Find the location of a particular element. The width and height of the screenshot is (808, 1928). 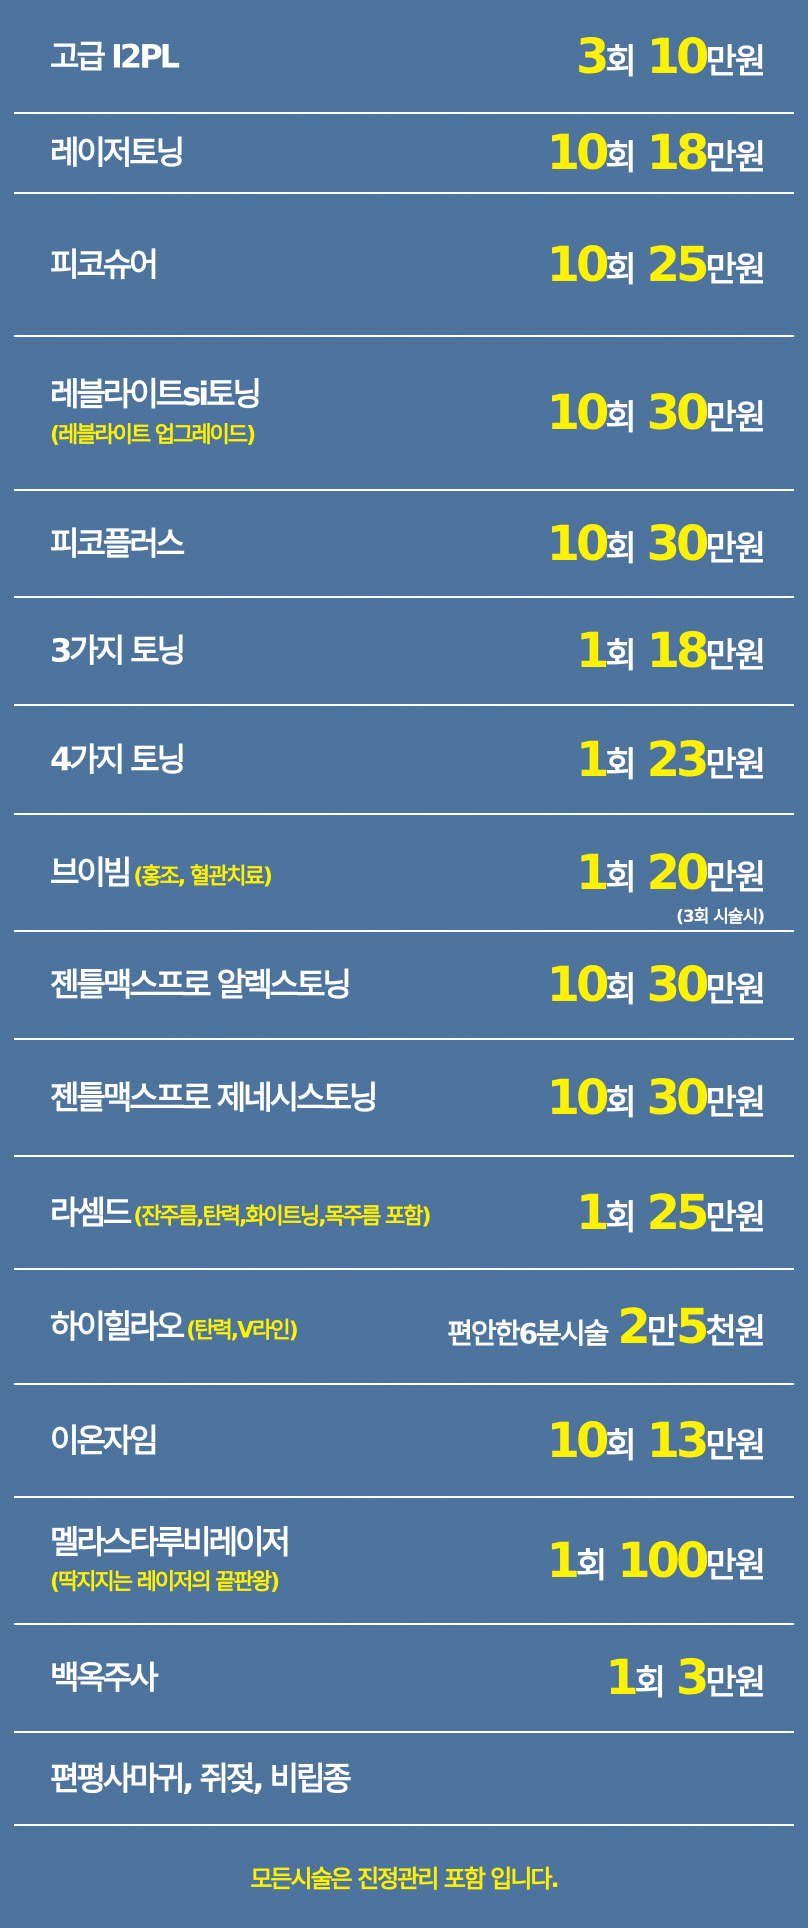

footer-note: 모든시술은 진정관리 포함 입니다. is located at coordinates (404, 1876).